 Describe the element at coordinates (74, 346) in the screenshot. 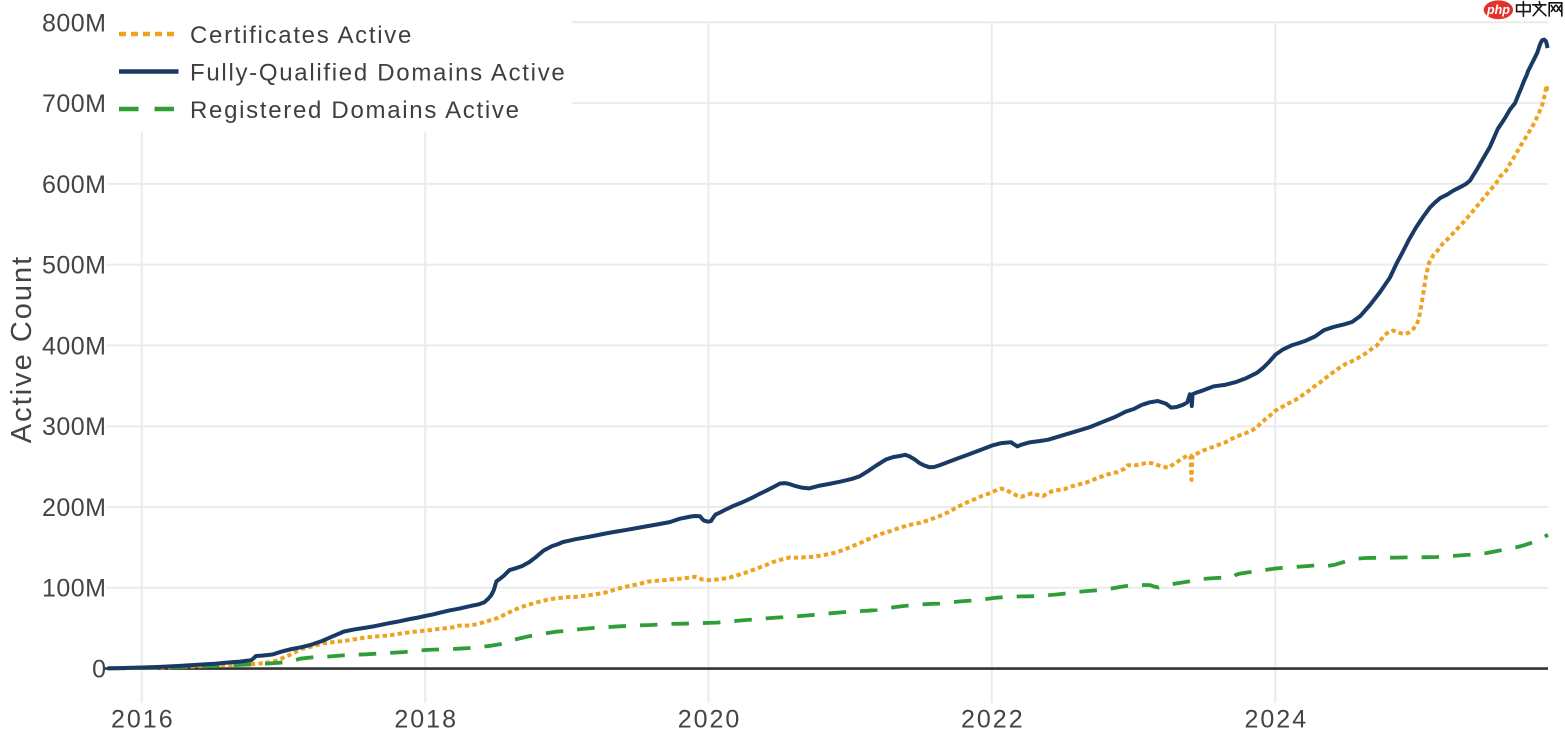

I see `svg-text: 400M` at that location.